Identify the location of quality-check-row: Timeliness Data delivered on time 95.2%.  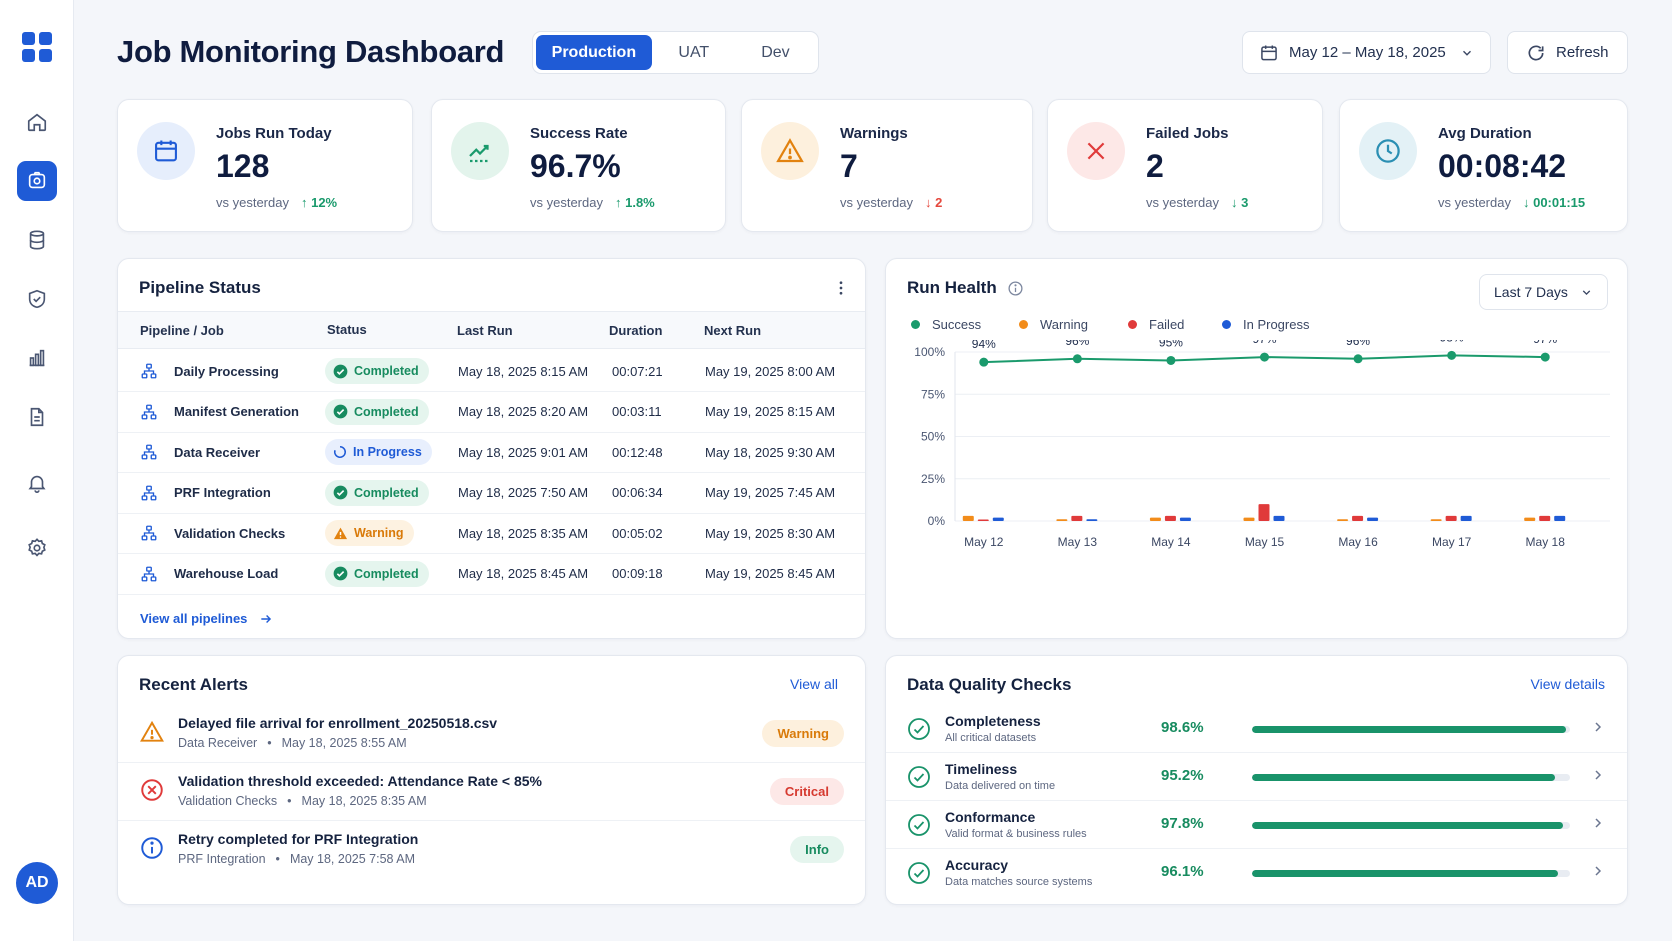
(1256, 777).